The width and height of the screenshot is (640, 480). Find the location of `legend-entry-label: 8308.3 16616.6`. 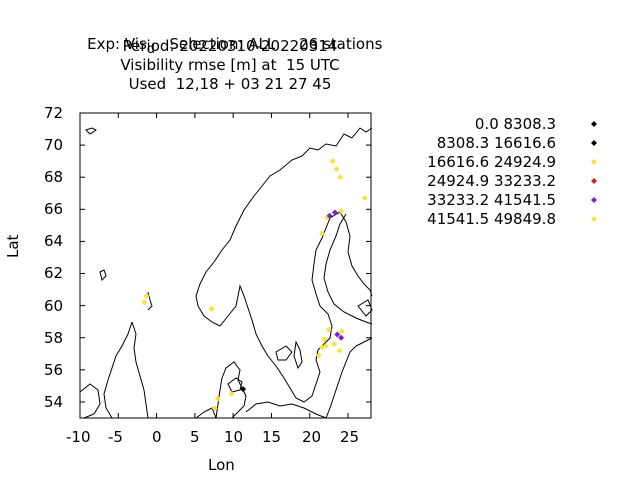

legend-entry-label: 8308.3 16616.6 is located at coordinates (496, 143).